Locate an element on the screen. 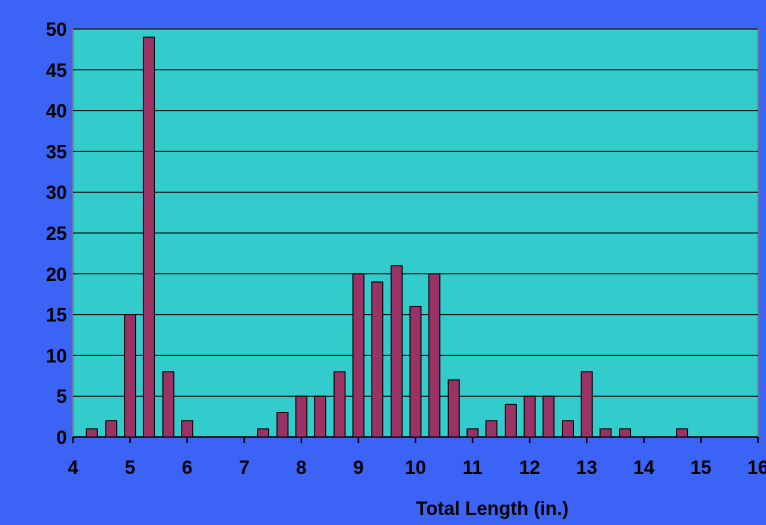  y-tick-label: 0 is located at coordinates (61, 438).